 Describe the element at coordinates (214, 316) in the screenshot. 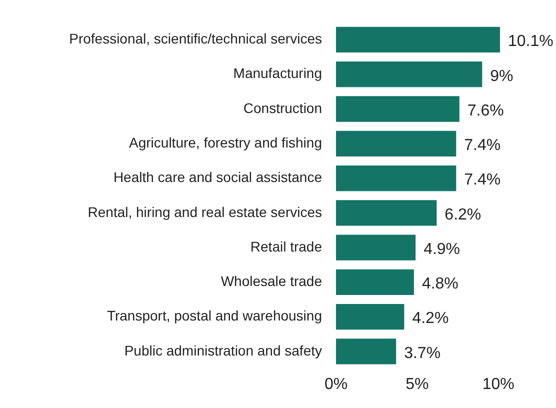

I see `y-tick-label: Transport, postal and warehousing` at that location.